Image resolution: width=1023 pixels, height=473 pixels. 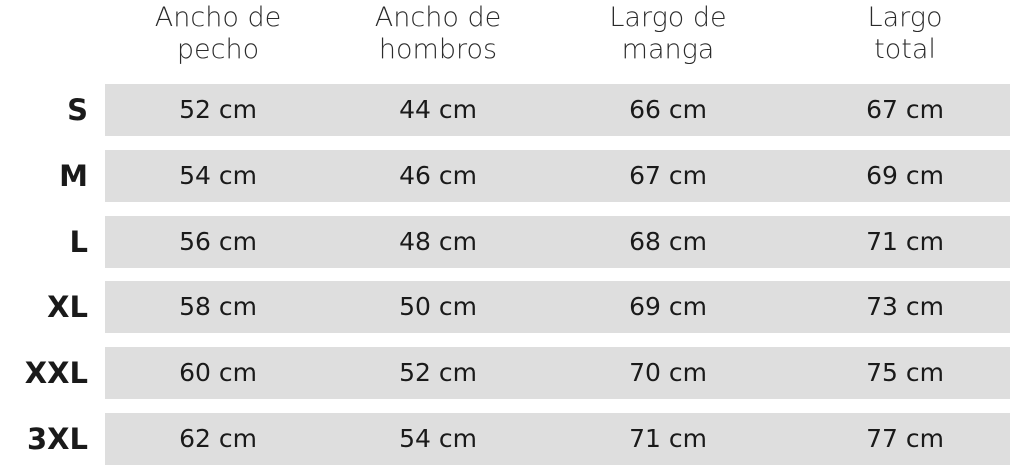 What do you see at coordinates (905, 372) in the screenshot?
I see `cell: 75 cm` at bounding box center [905, 372].